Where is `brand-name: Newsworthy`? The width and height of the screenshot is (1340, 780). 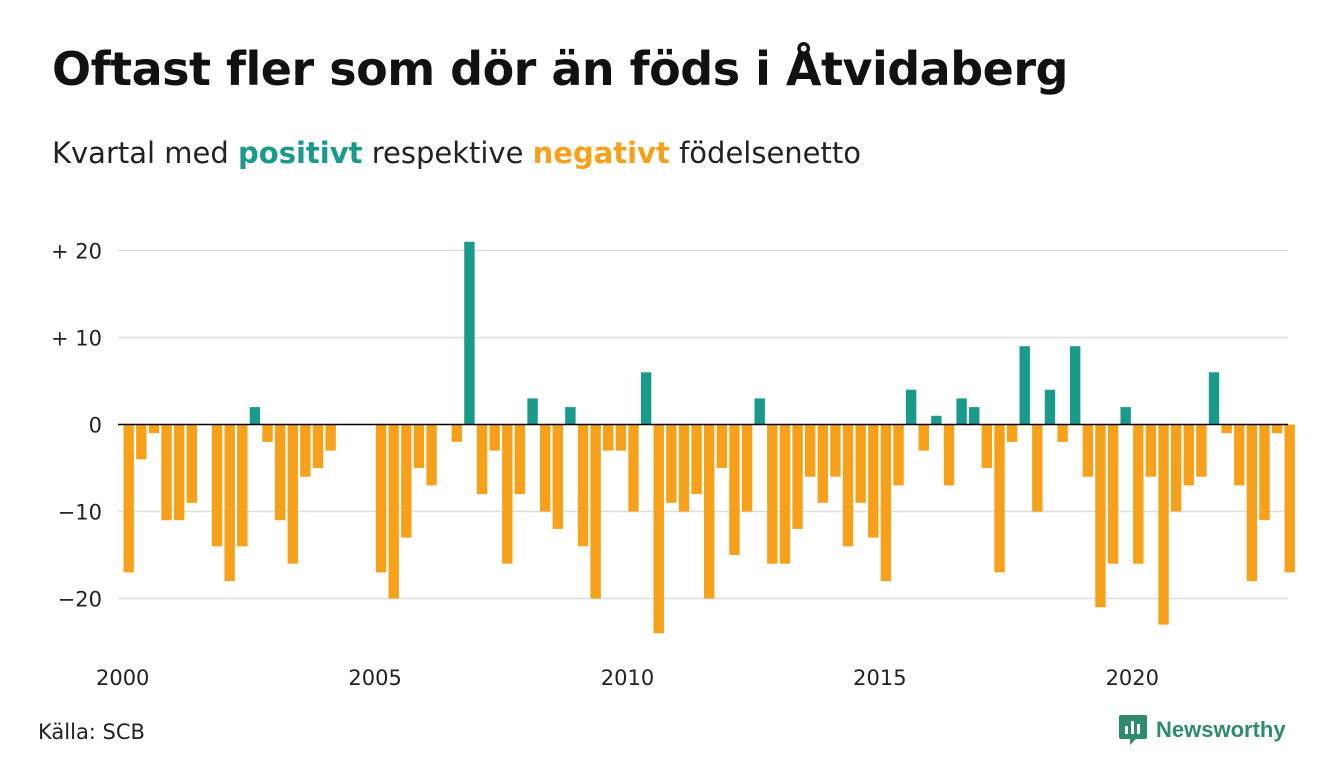
brand-name: Newsworthy is located at coordinates (1221, 729).